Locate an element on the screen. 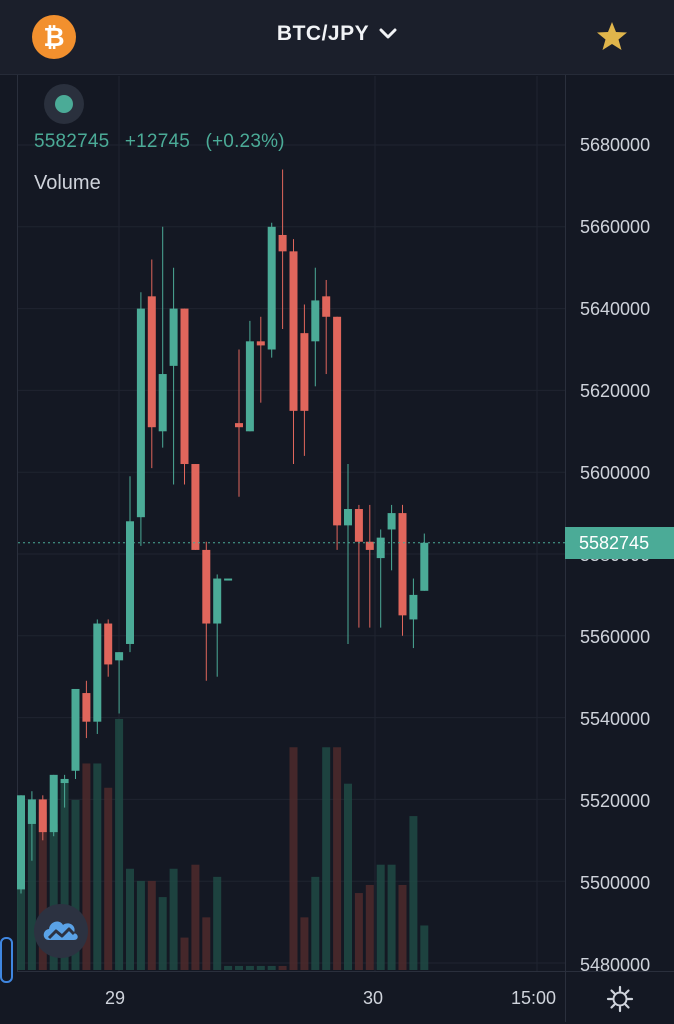  time-tick: 29 is located at coordinates (115, 998).